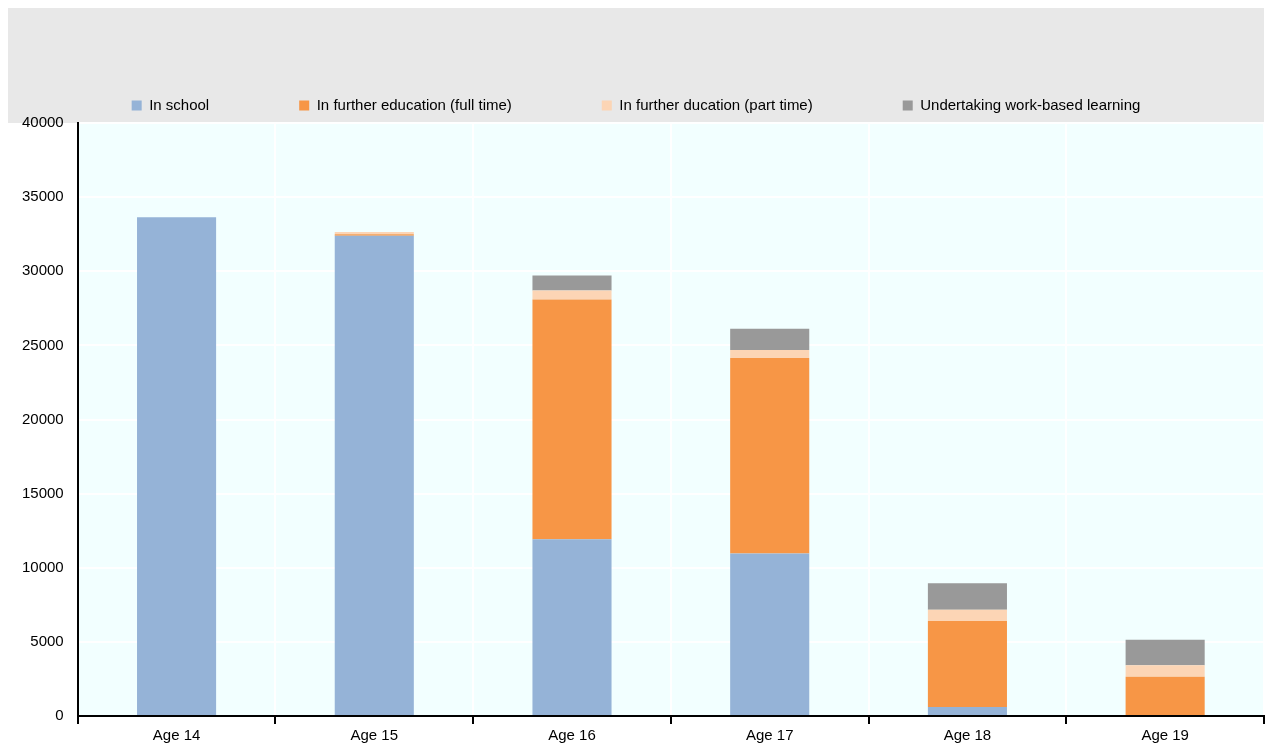 Image resolution: width=1282 pixels, height=756 pixels. I want to click on x-tick-label: Age 15, so click(374, 735).